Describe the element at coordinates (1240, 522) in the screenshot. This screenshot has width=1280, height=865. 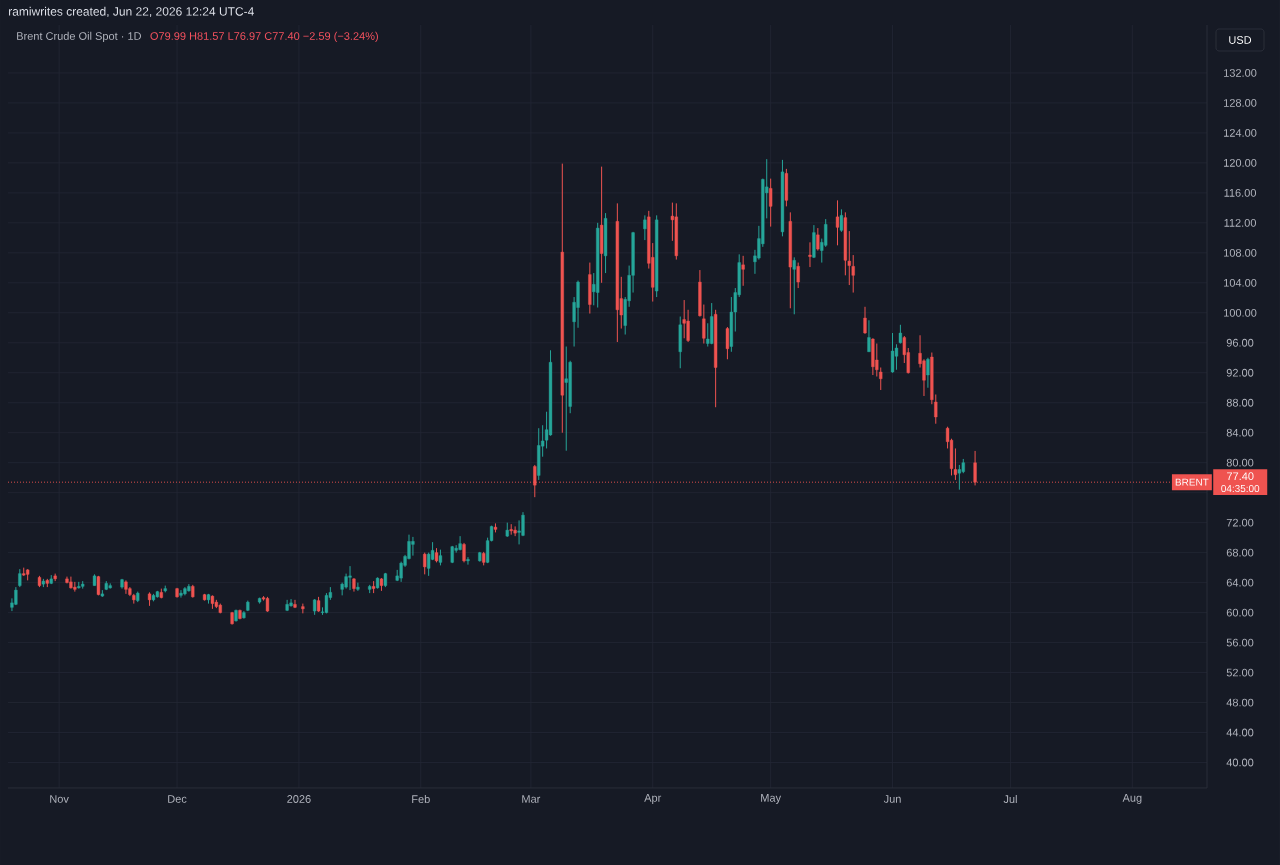
I see `y-tick-label: 72.00` at that location.